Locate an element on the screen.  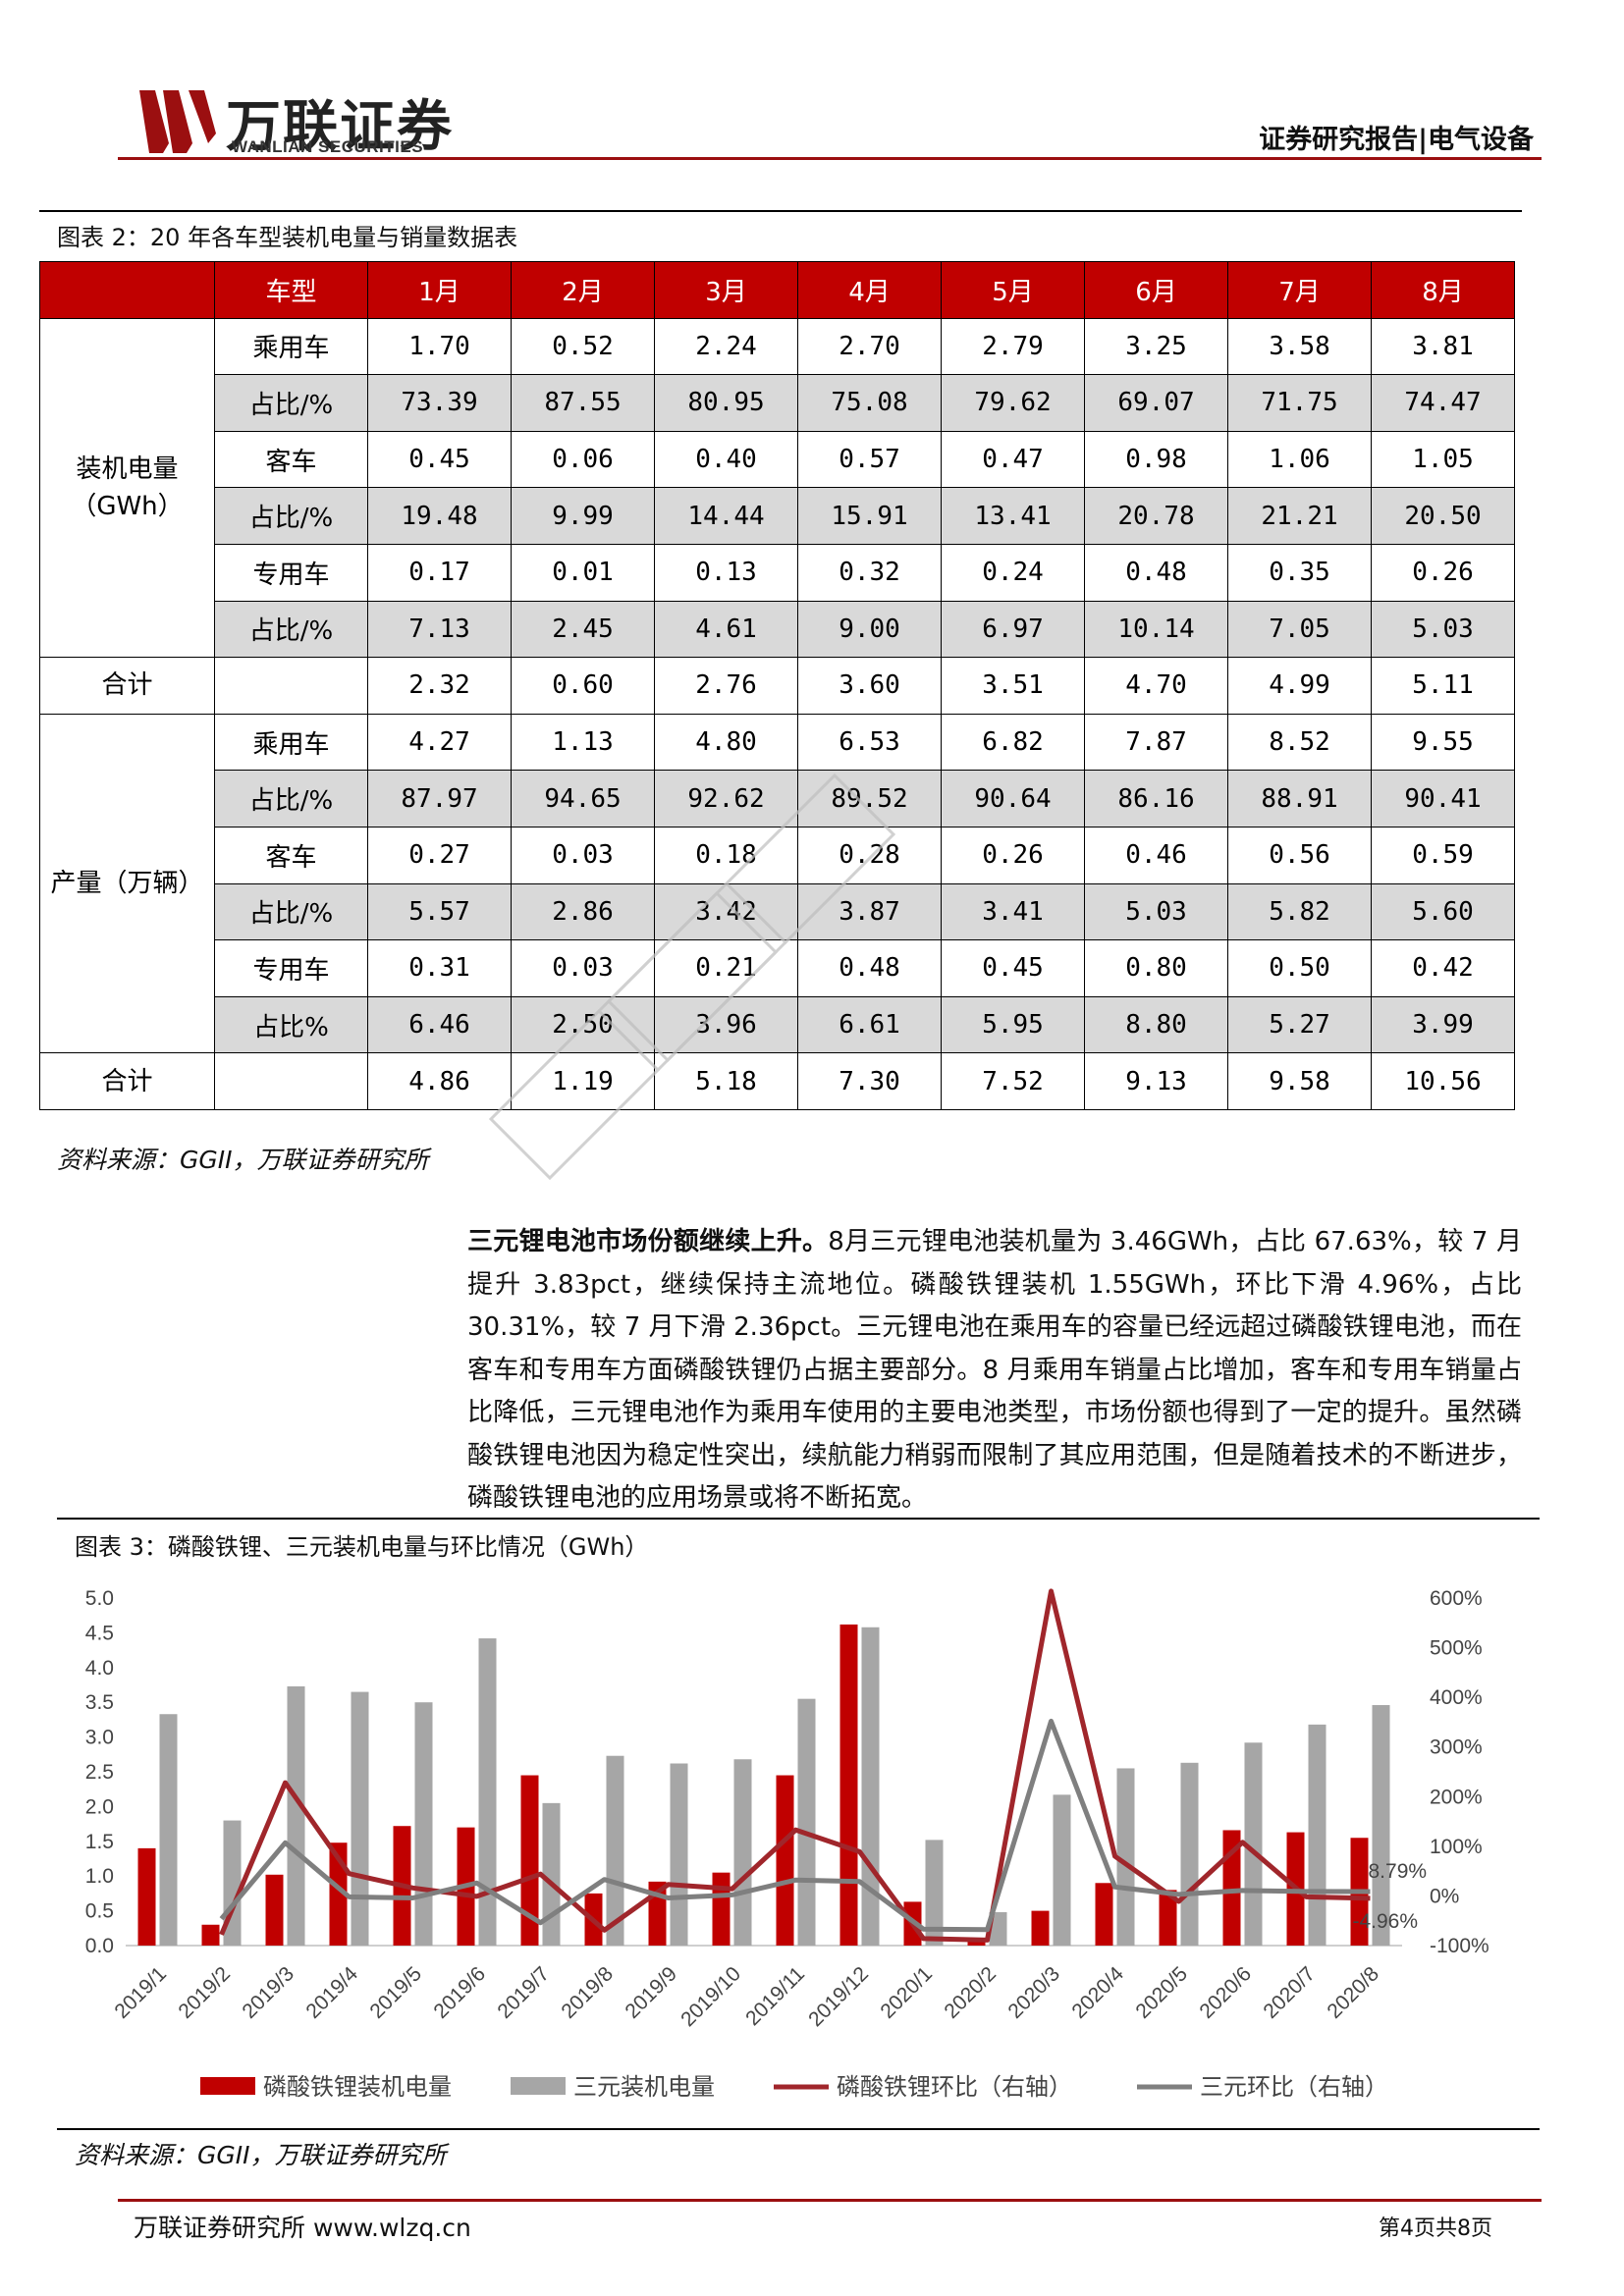
legend-ternary-bar-label: 三元装机电量 is located at coordinates (644, 2087).